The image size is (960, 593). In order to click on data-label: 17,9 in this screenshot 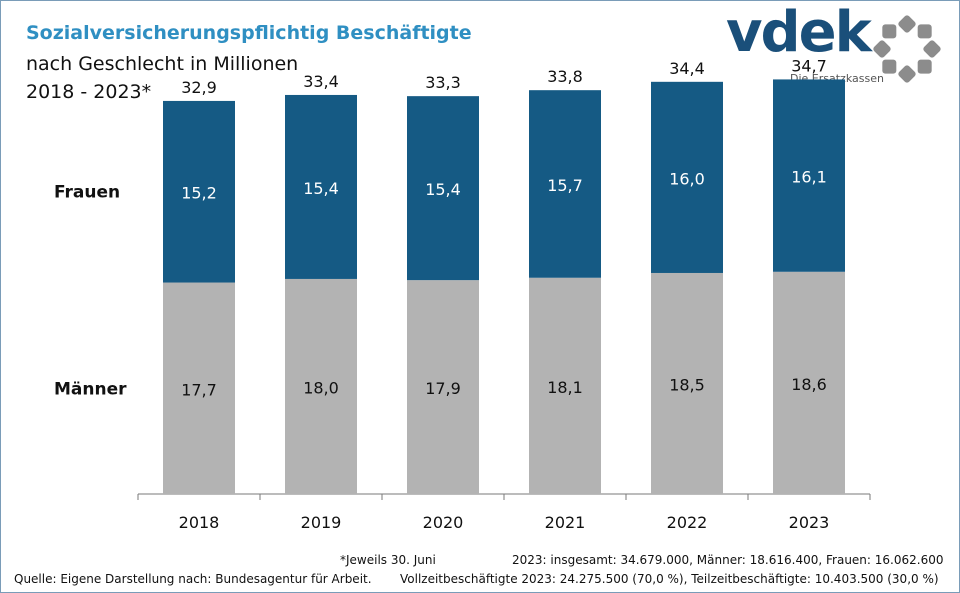, I will do `click(443, 388)`.